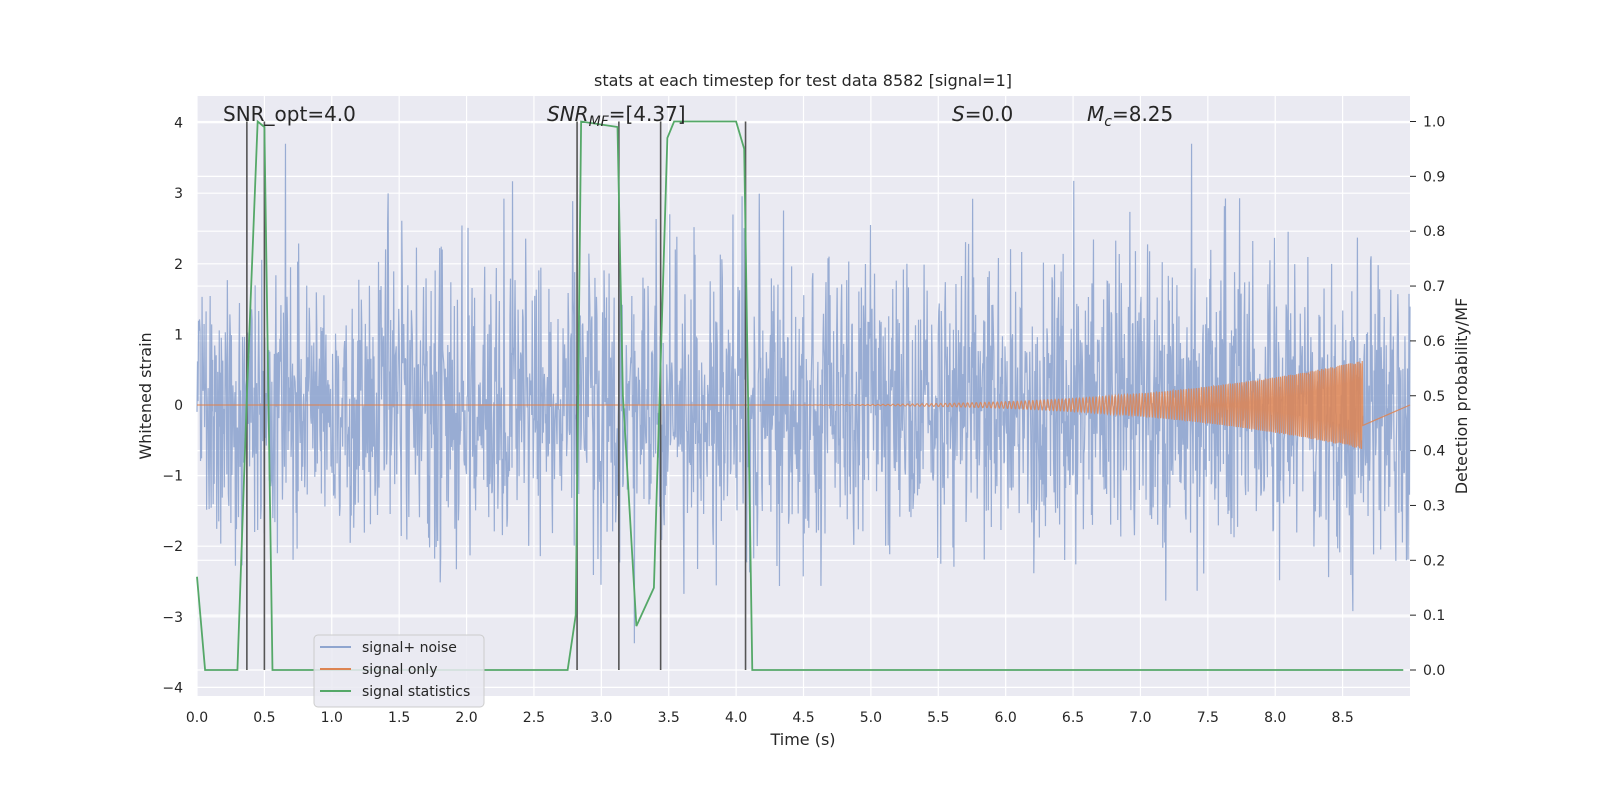 The height and width of the screenshot is (800, 1600). I want to click on y-right-tick-label: 1.0, so click(1434, 123).